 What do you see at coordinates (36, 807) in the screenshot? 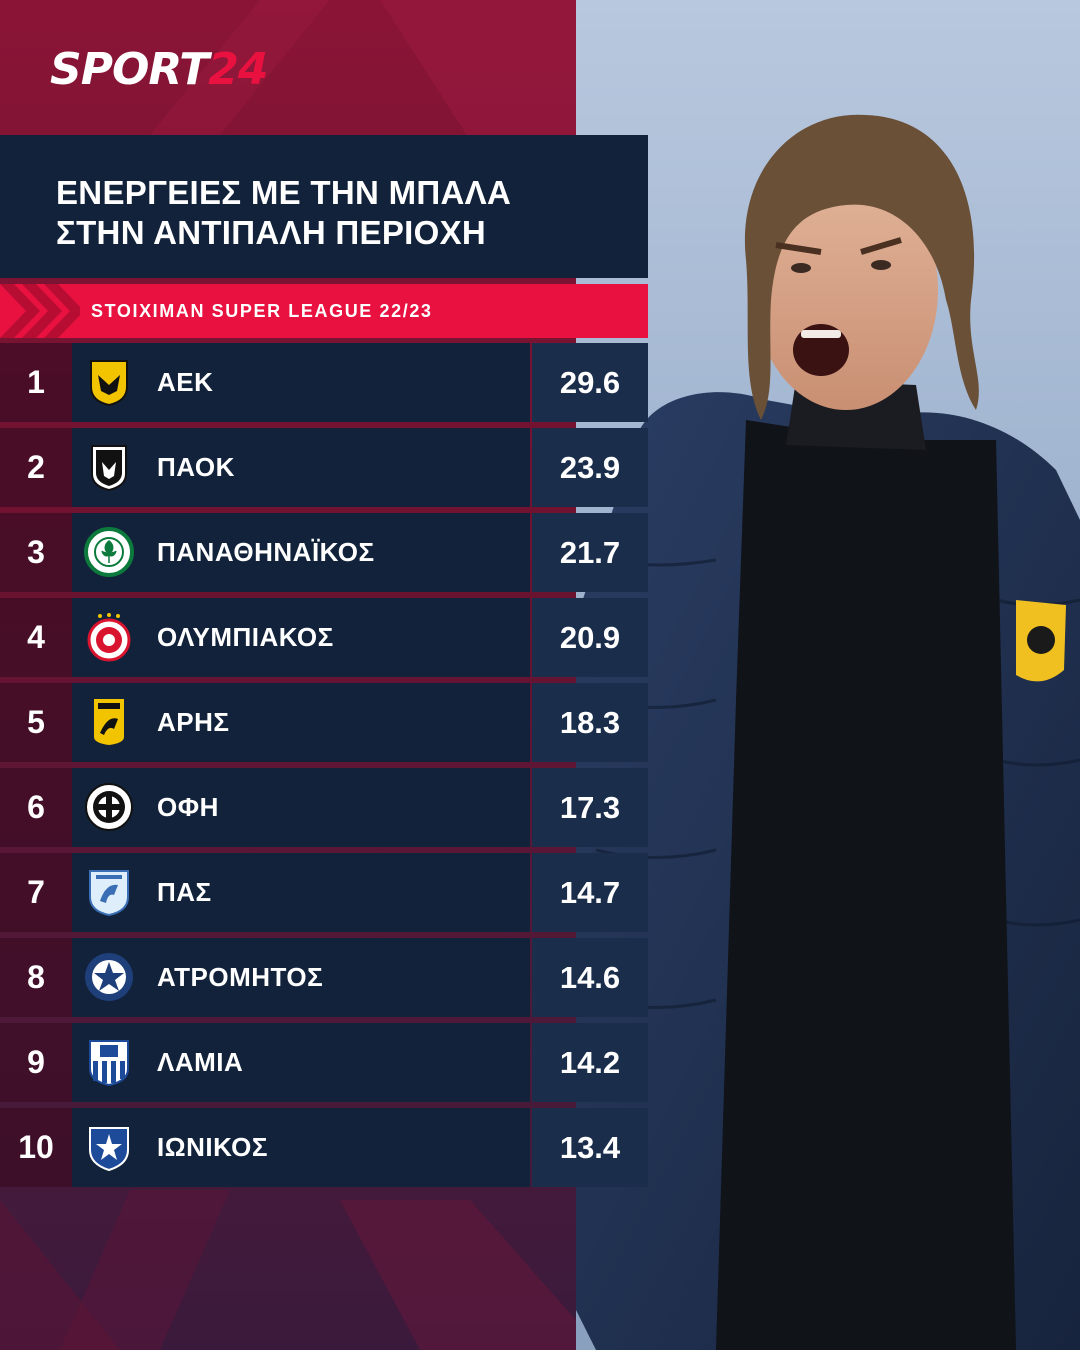
I see `rank-number: 6` at bounding box center [36, 807].